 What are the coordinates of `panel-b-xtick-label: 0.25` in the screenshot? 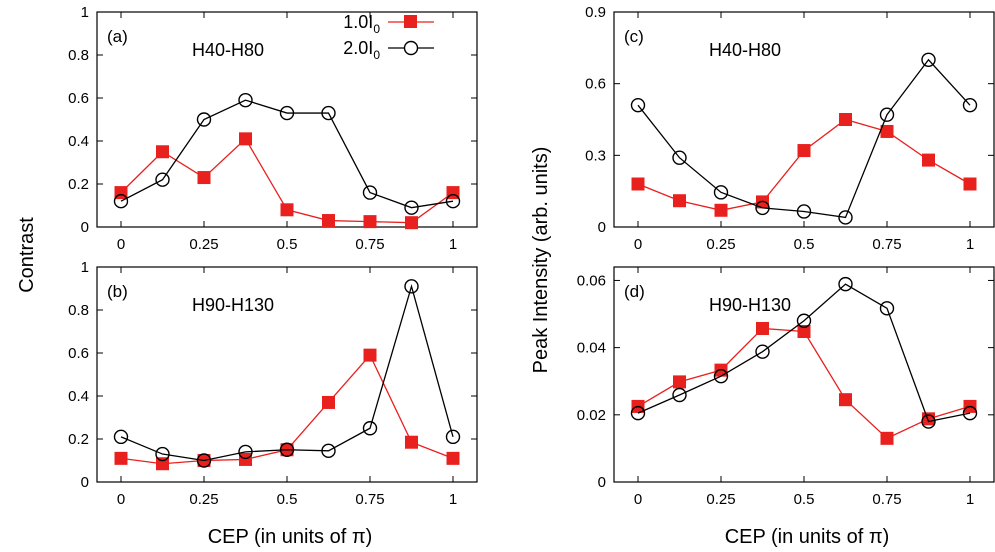 It's located at (203, 499).